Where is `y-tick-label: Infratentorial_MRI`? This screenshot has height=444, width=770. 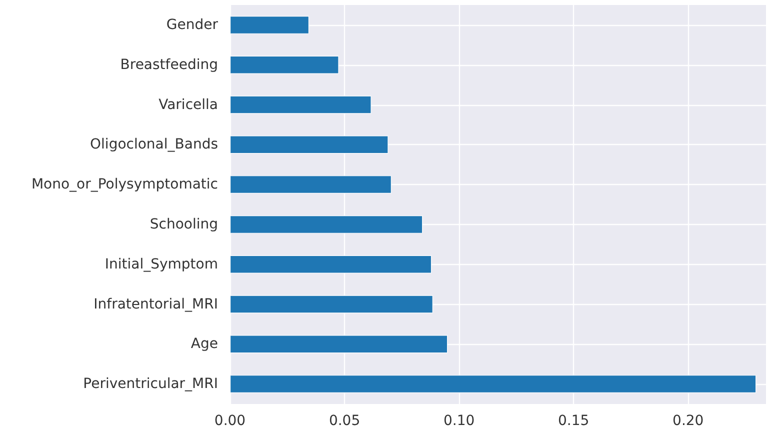 y-tick-label: Infratentorial_MRI is located at coordinates (156, 304).